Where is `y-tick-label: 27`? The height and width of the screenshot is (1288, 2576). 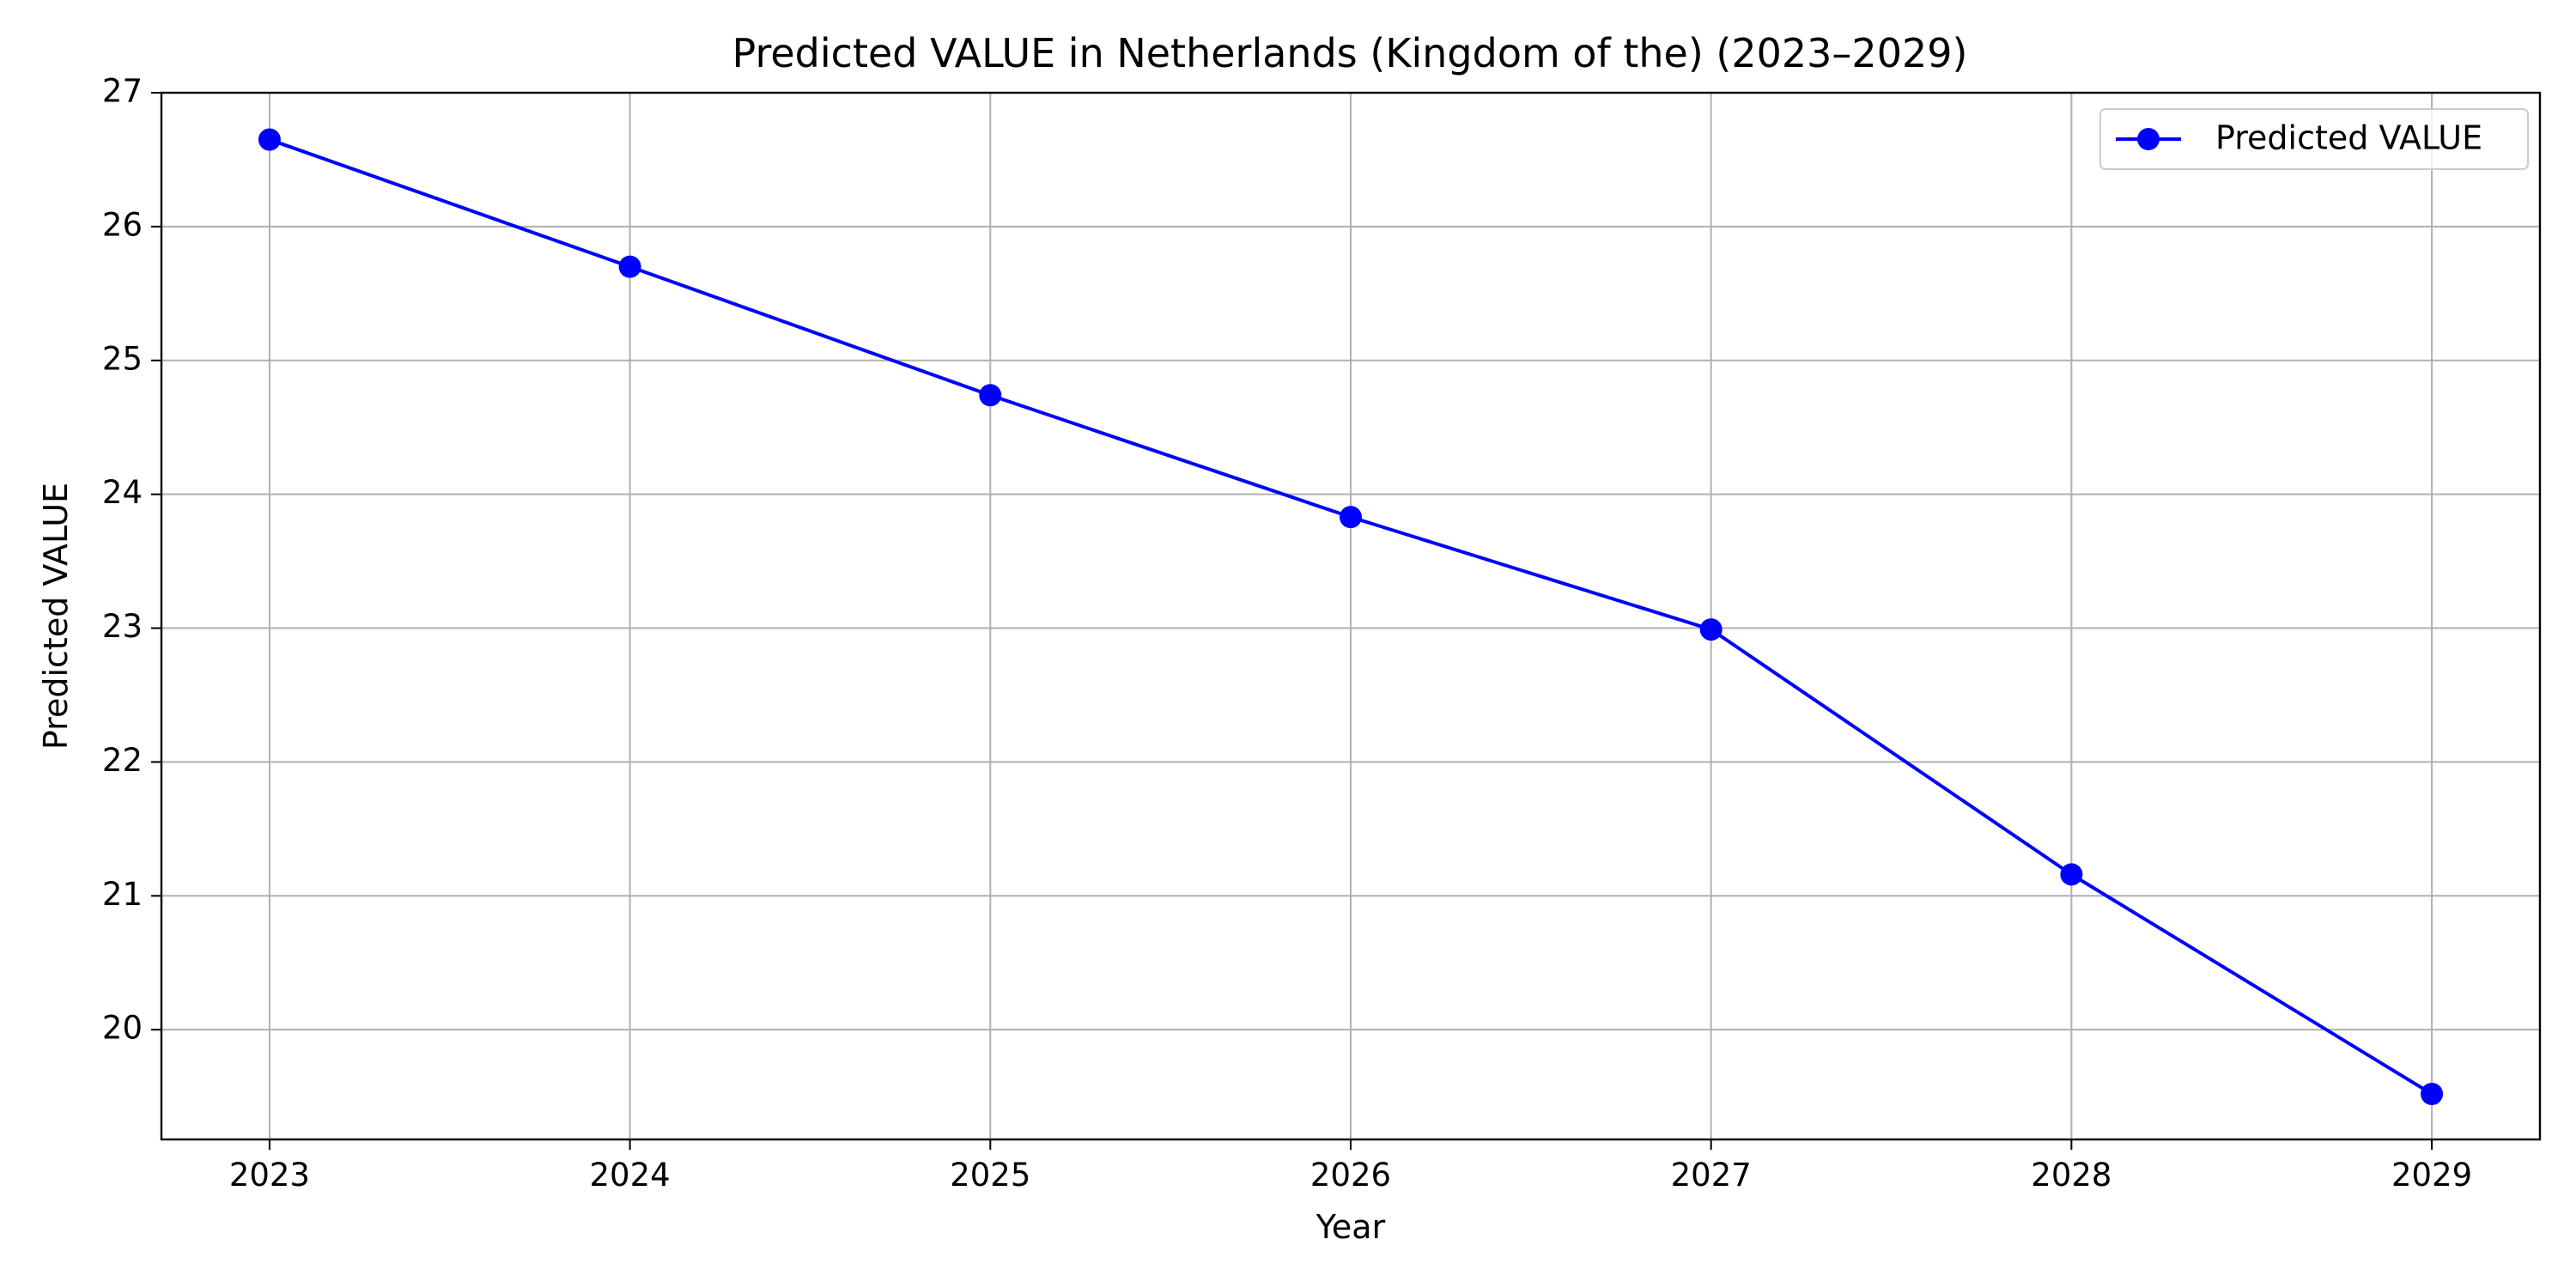 y-tick-label: 27 is located at coordinates (123, 91).